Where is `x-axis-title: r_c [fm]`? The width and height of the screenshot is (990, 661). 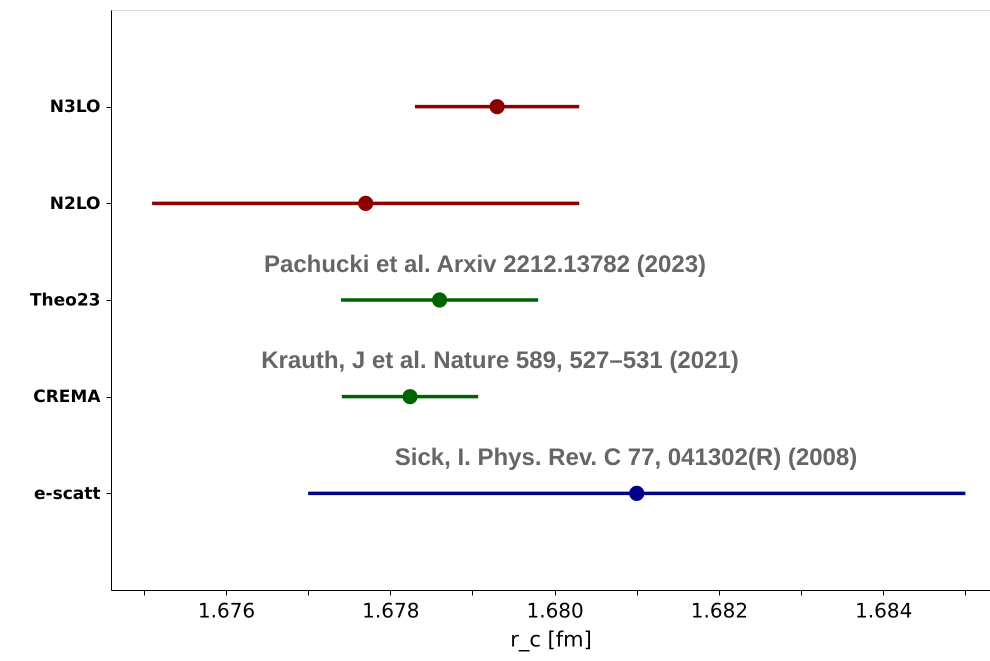 x-axis-title: r_c [fm] is located at coordinates (551, 640).